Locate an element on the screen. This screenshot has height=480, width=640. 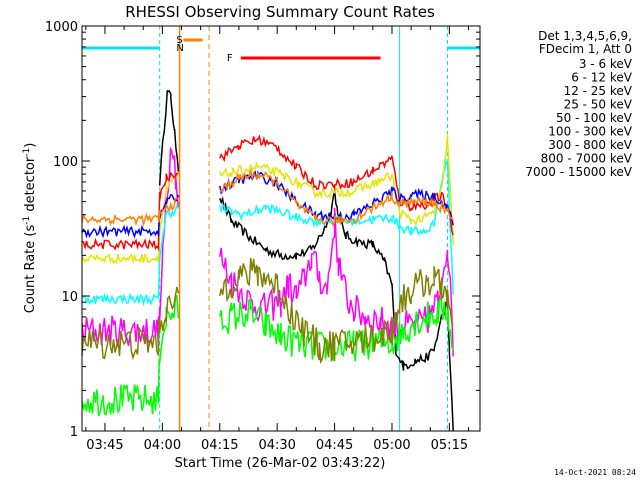
y-tick-label-4: 1000 is located at coordinates (61, 27).